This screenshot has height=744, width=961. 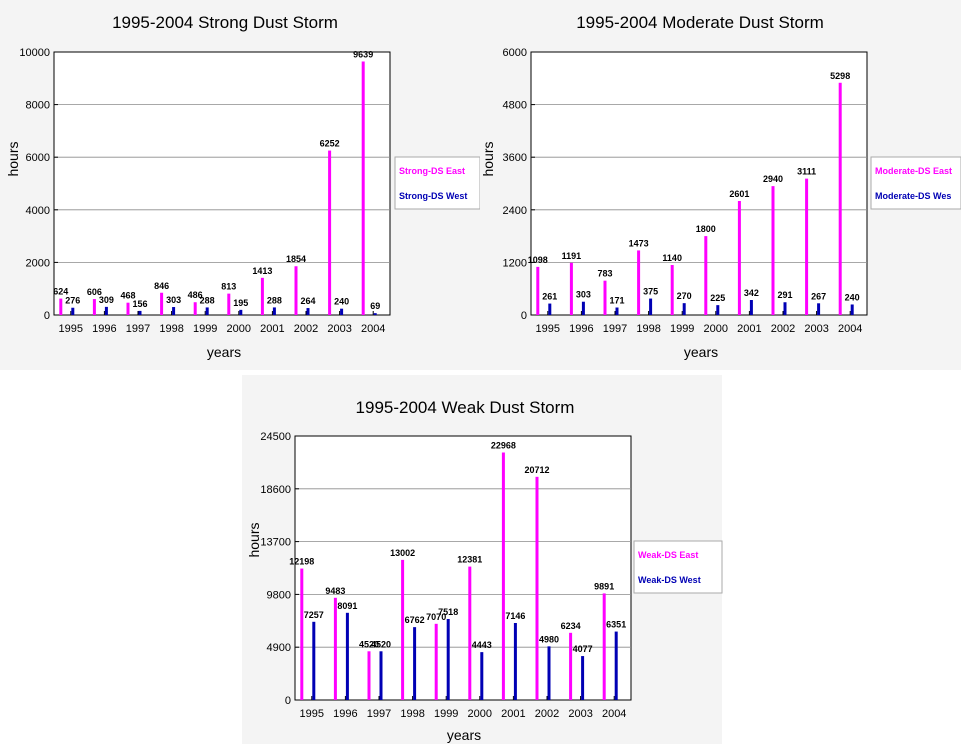 I want to click on y-tick-label: 0, so click(x=47, y=316).